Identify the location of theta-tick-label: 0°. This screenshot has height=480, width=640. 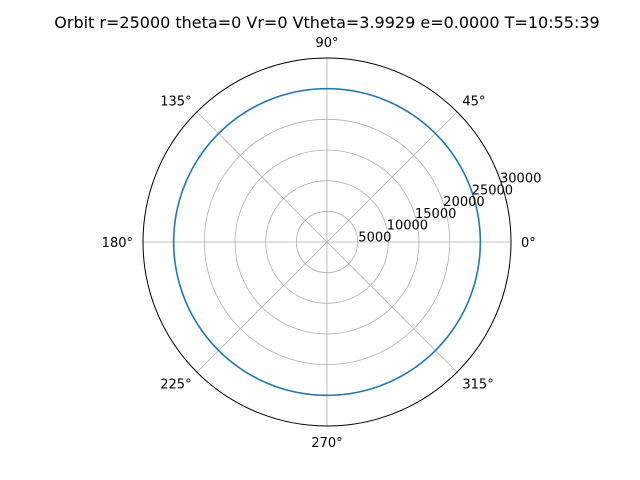
(528, 243).